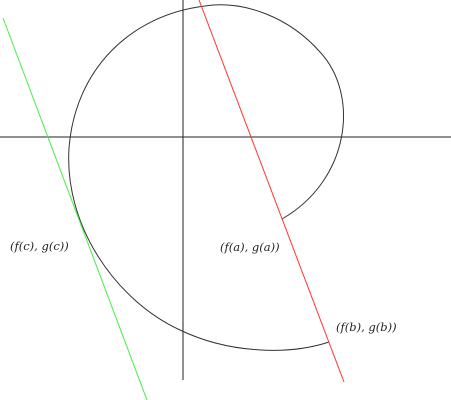 The width and height of the screenshot is (451, 400). I want to click on label-point-b: (f(b), g(b)), so click(366, 327).